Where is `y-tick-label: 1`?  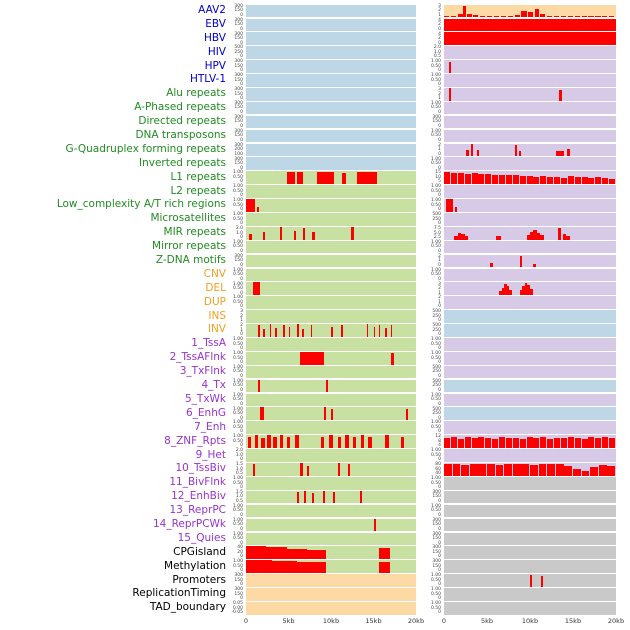 y-tick-label: 1 is located at coordinates (439, 150).